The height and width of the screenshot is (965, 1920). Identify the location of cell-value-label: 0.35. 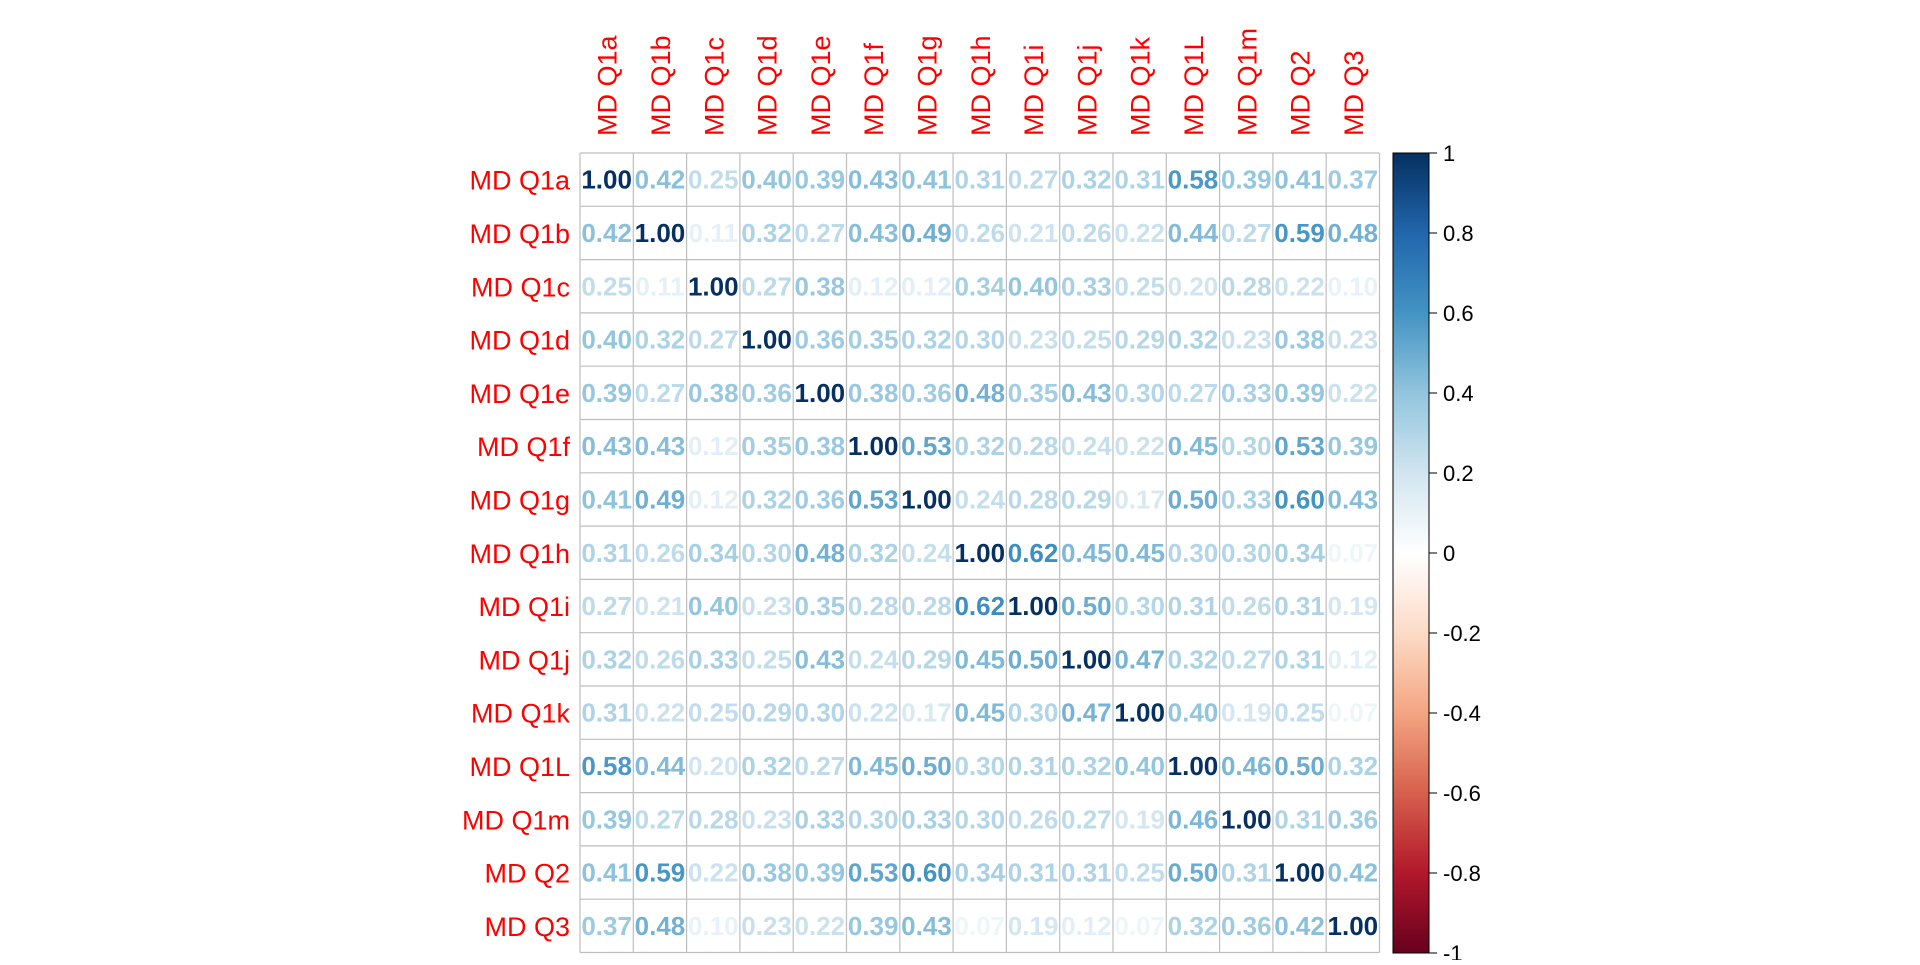
(766, 446).